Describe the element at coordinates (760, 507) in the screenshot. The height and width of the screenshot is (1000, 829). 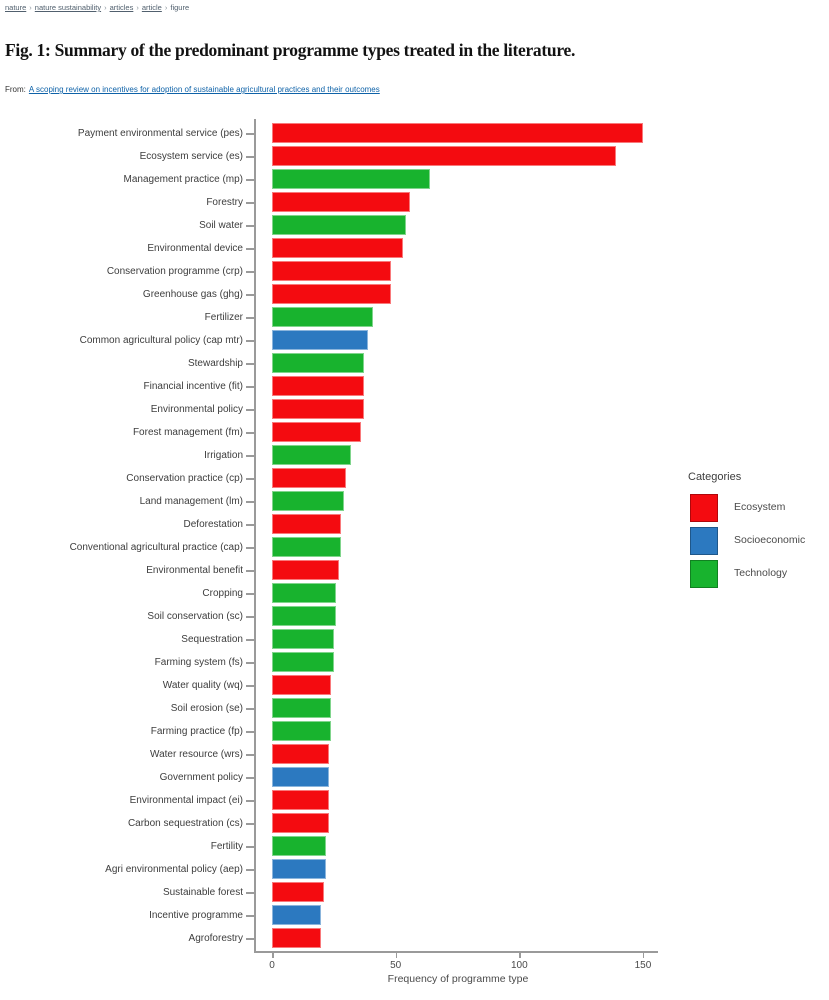
I see `legend-label: Ecosystem` at that location.